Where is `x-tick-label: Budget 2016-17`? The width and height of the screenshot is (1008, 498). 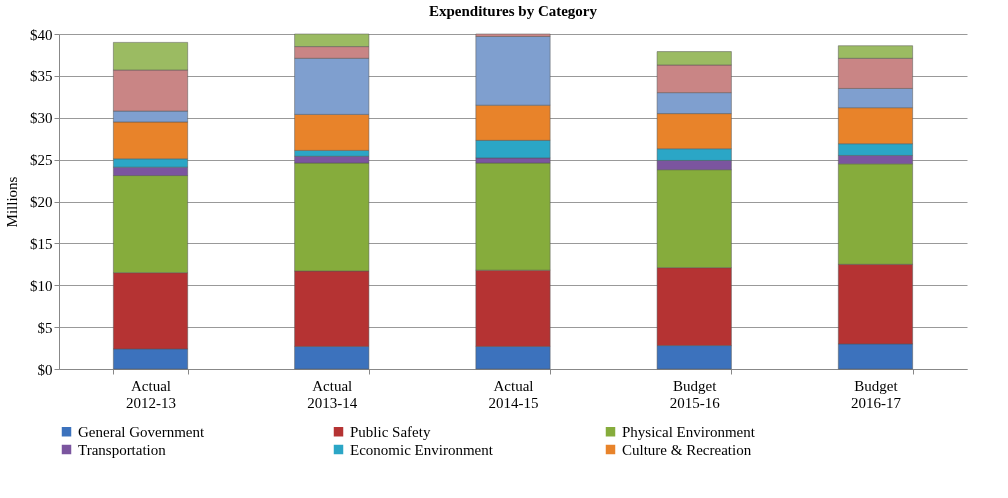 x-tick-label: Budget 2016-17 is located at coordinates (876, 394).